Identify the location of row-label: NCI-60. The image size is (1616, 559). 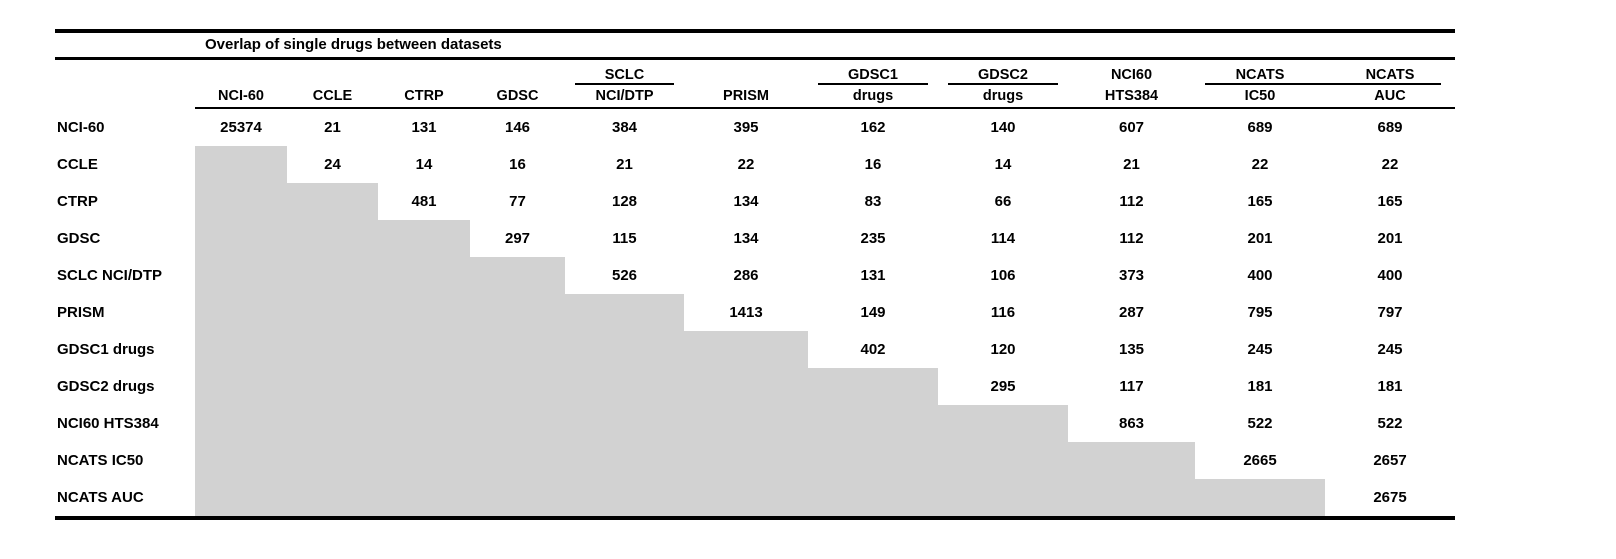
(81, 127).